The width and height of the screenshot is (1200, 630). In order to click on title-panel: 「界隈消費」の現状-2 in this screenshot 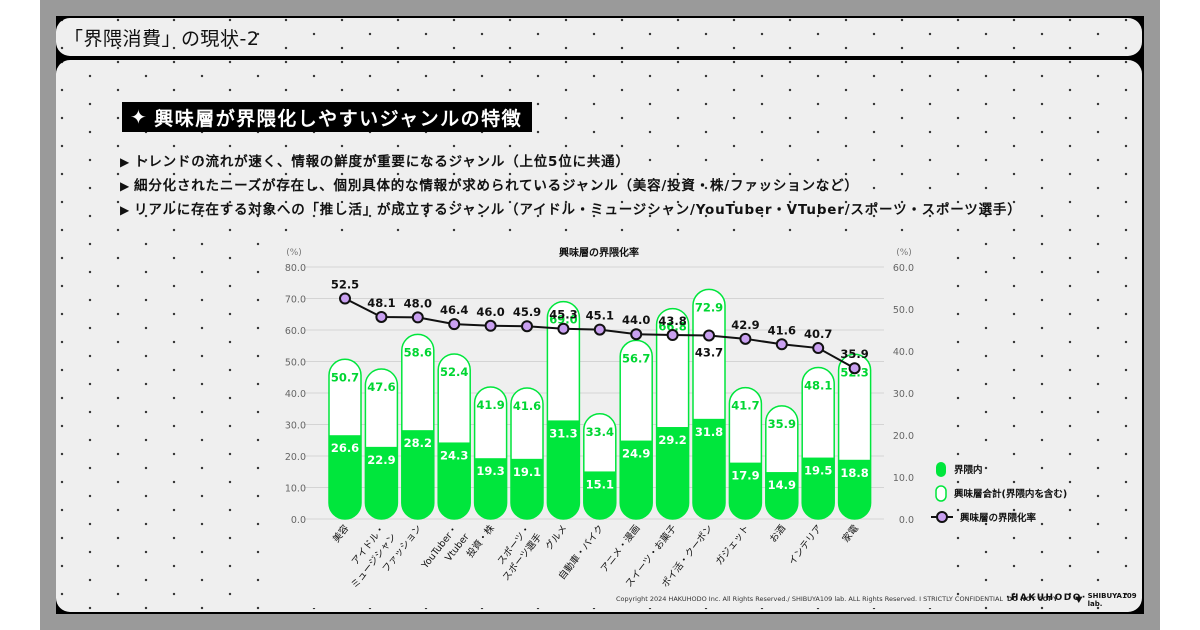, I will do `click(599, 37)`.